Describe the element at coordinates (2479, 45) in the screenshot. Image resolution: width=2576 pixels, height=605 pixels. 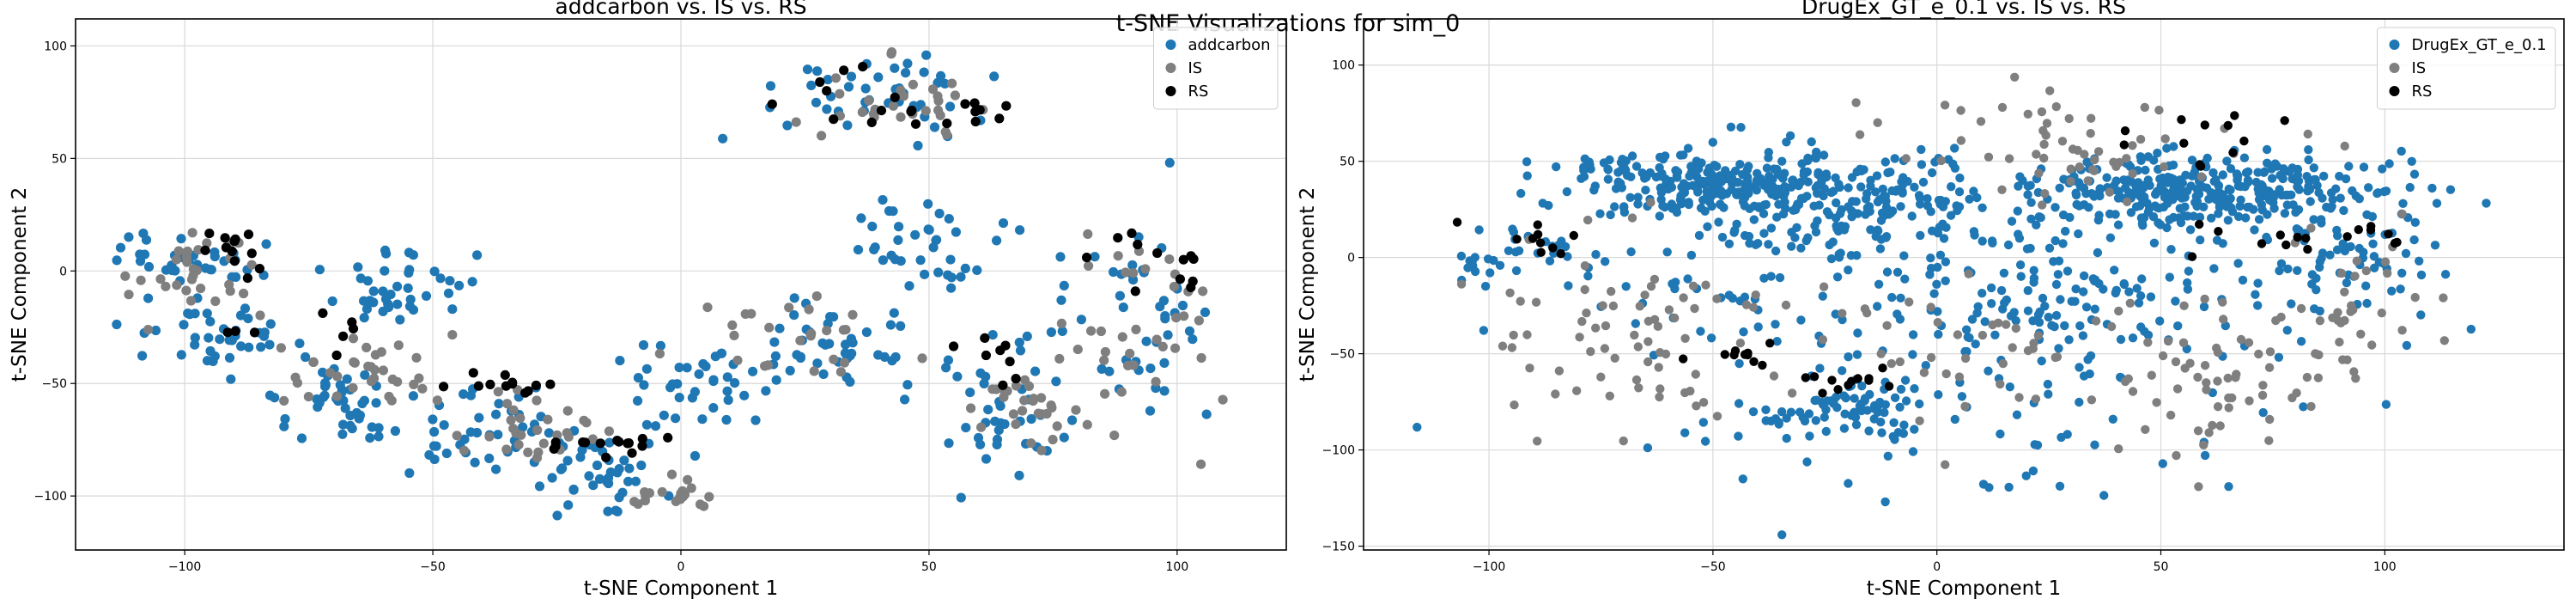
I see `legend-label: DrugEx_GT_e_0.1` at that location.